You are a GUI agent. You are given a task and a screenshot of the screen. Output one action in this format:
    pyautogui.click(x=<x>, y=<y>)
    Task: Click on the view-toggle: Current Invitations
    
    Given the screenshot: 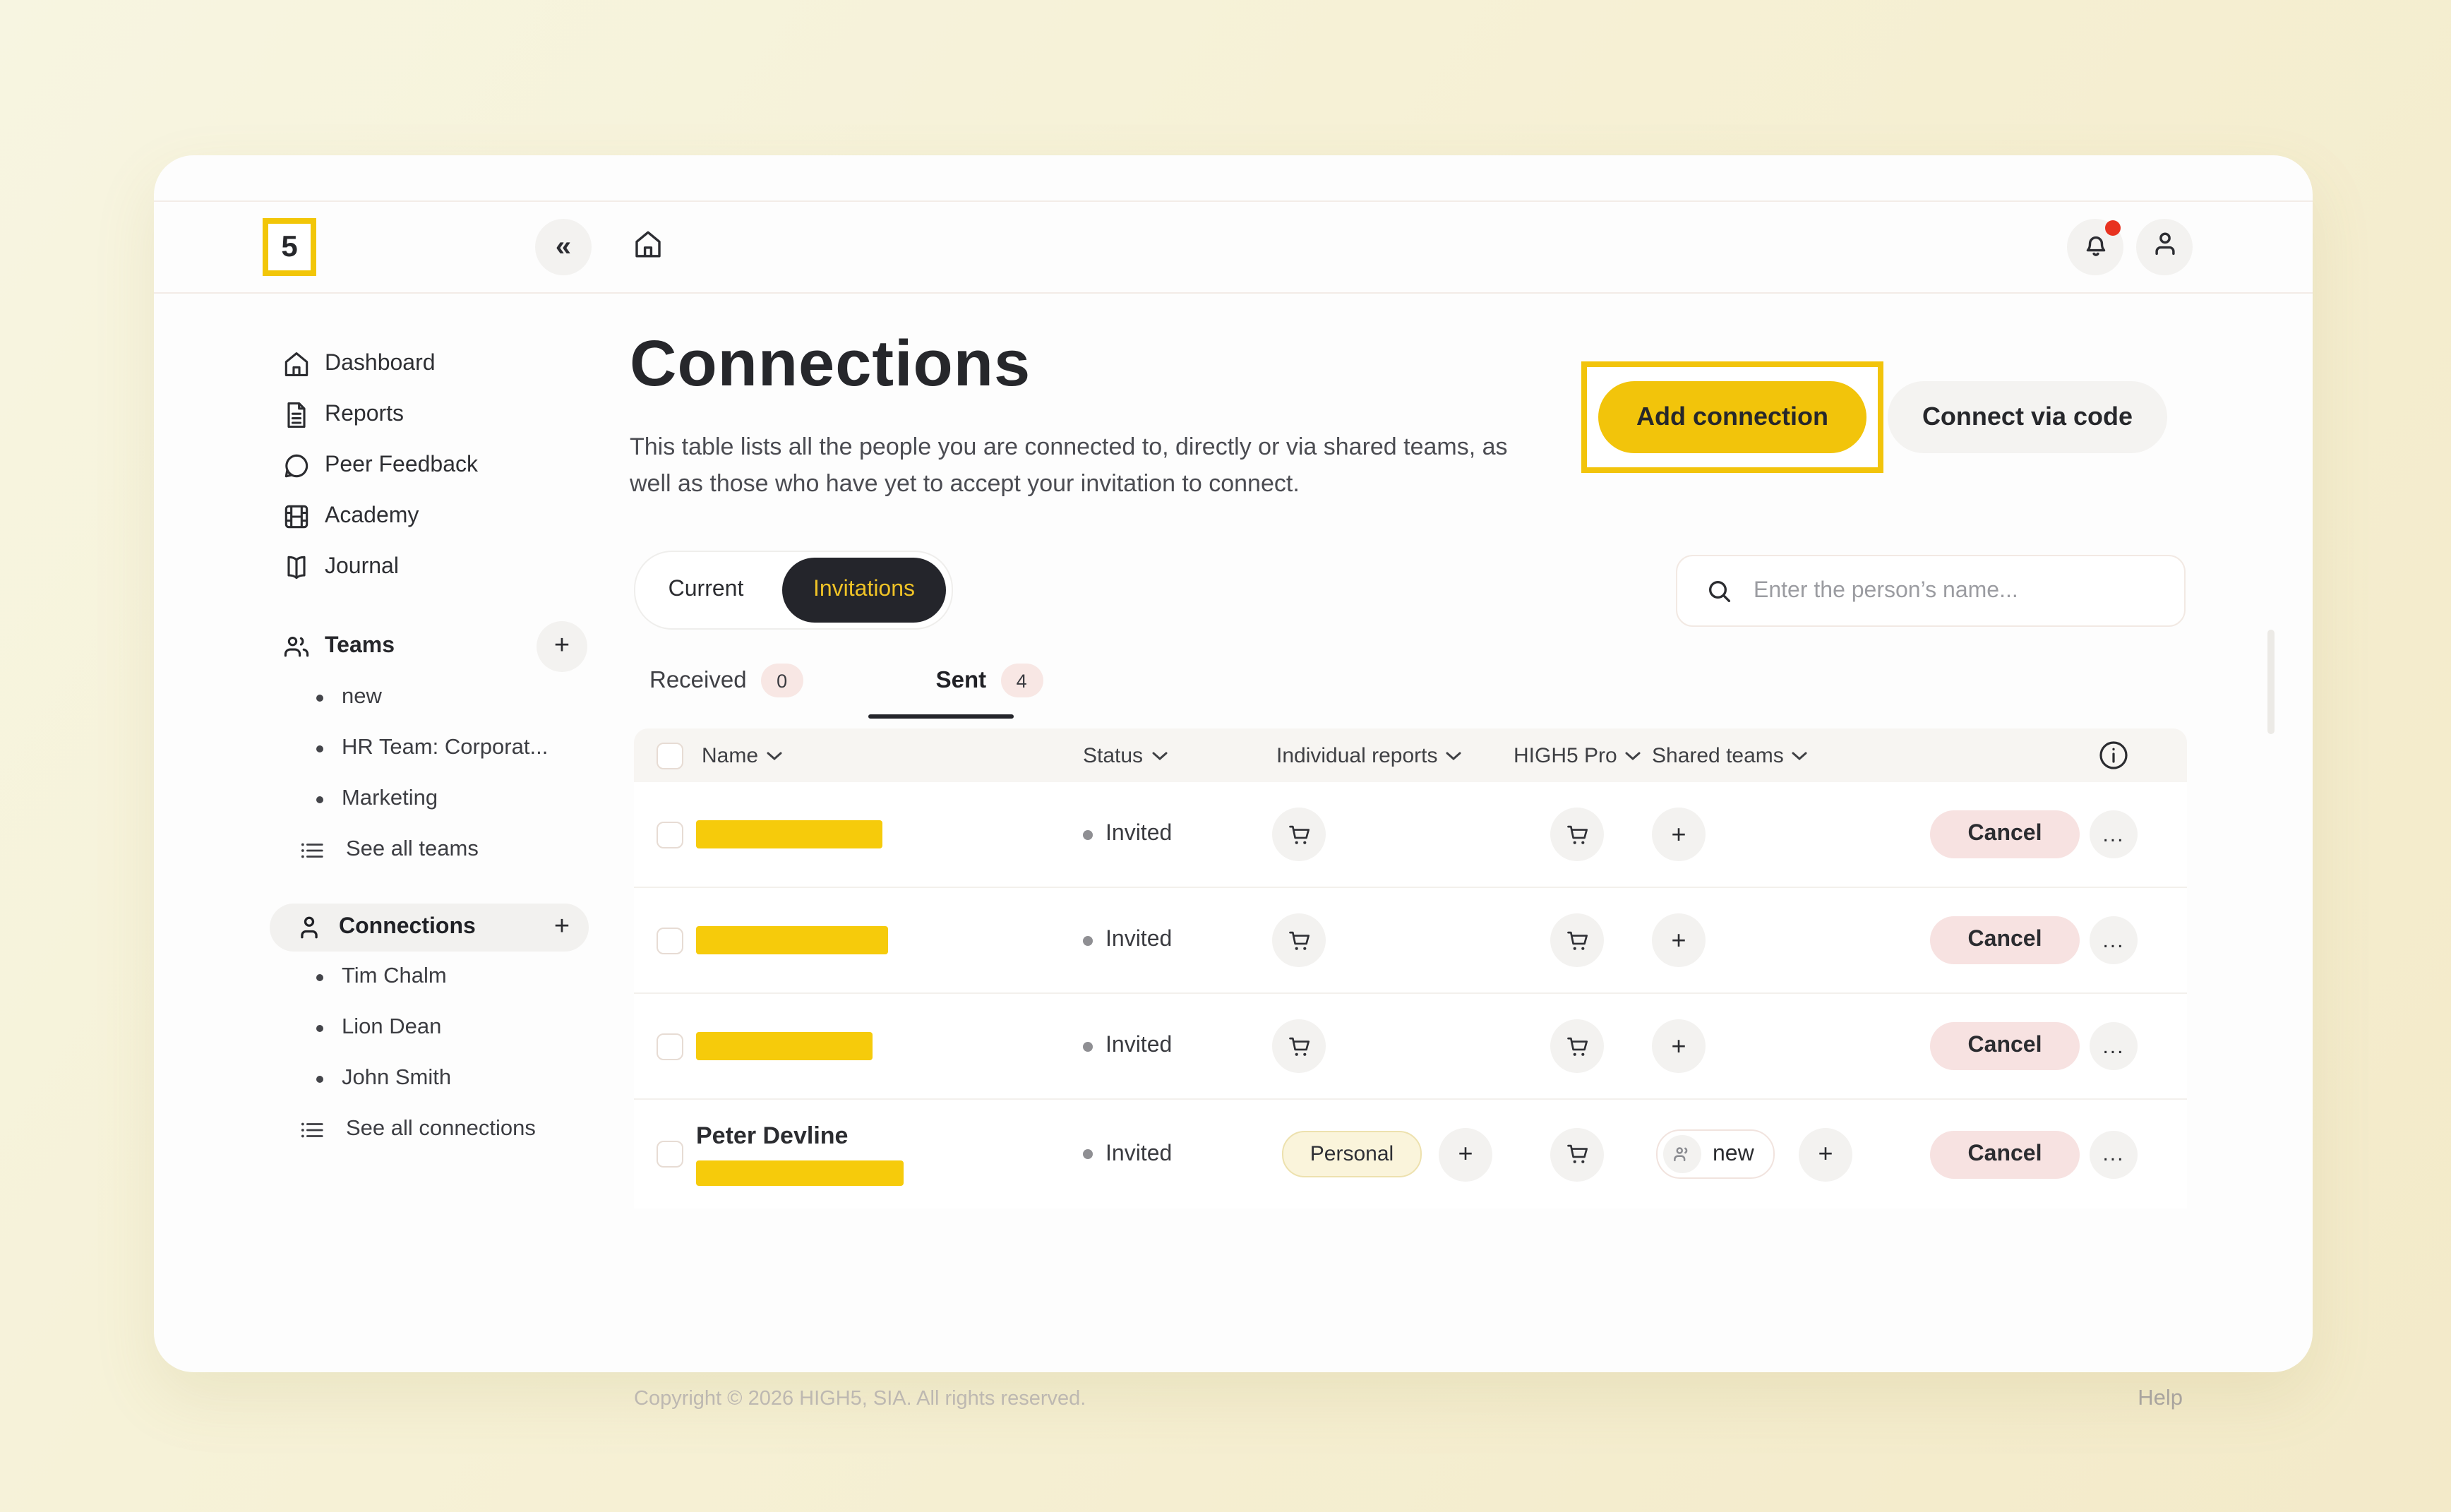 What is the action you would take?
    pyautogui.click(x=794, y=591)
    